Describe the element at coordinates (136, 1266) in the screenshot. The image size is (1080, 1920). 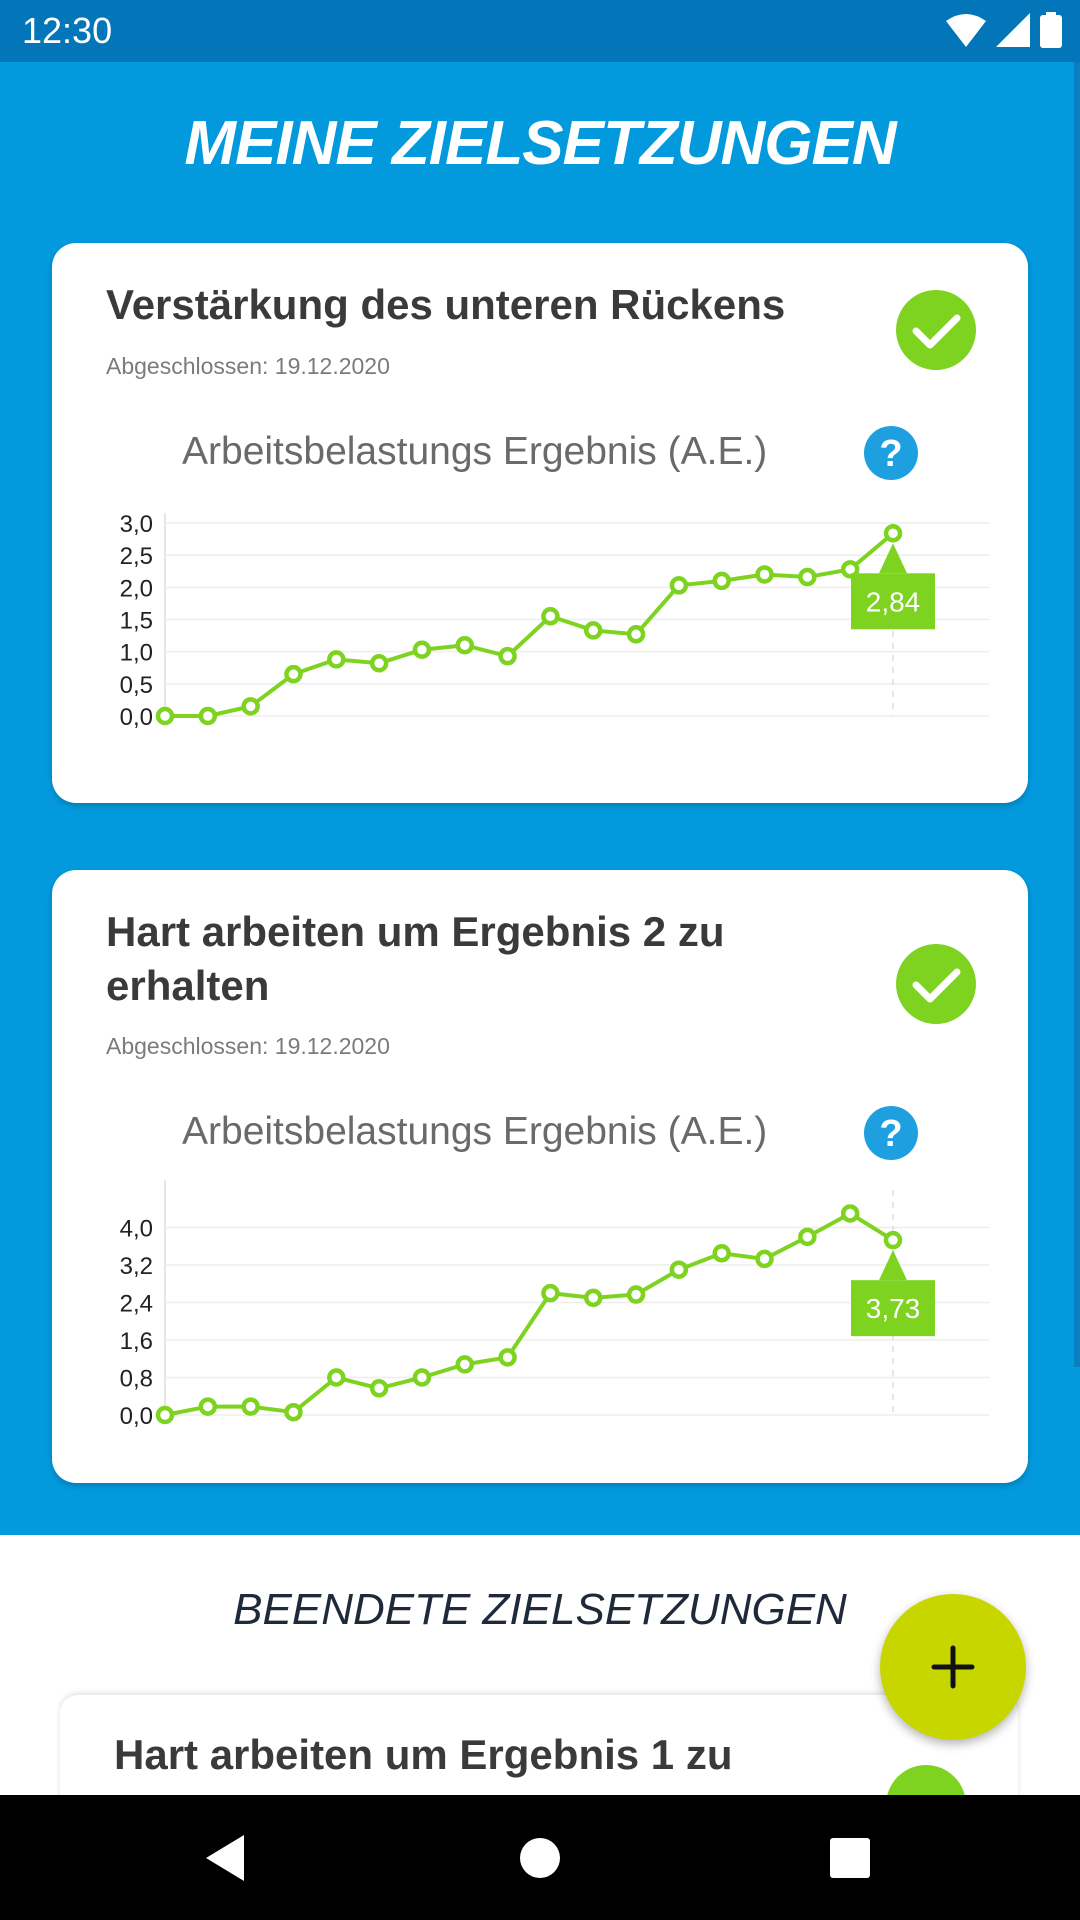
I see `y-tick-label: 3,2` at that location.